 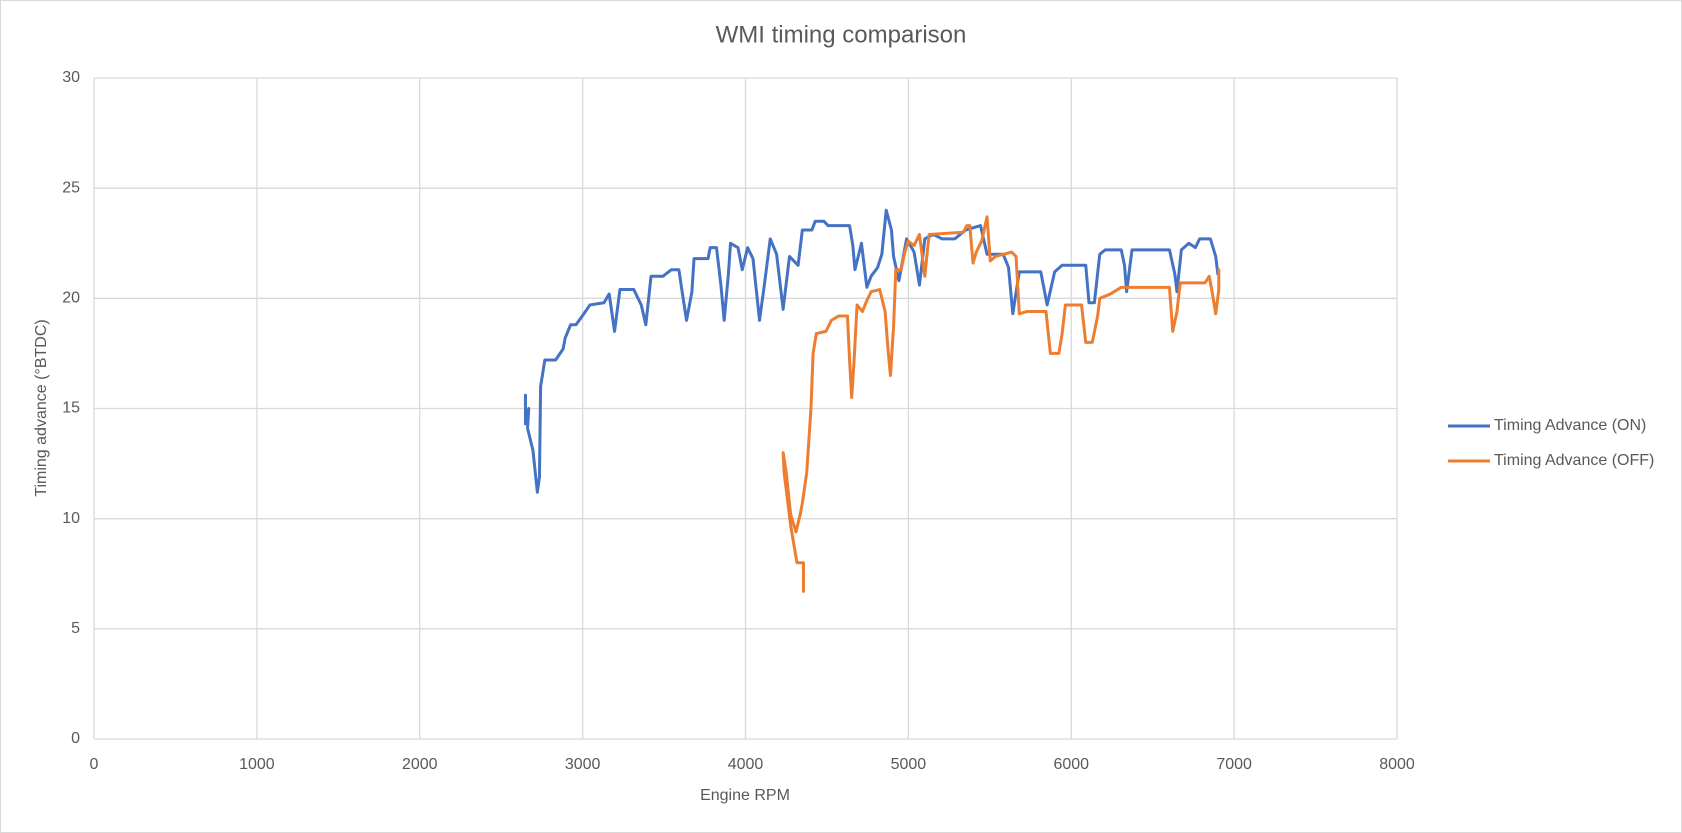 What do you see at coordinates (75, 738) in the screenshot?
I see `y-tick-label: 0` at bounding box center [75, 738].